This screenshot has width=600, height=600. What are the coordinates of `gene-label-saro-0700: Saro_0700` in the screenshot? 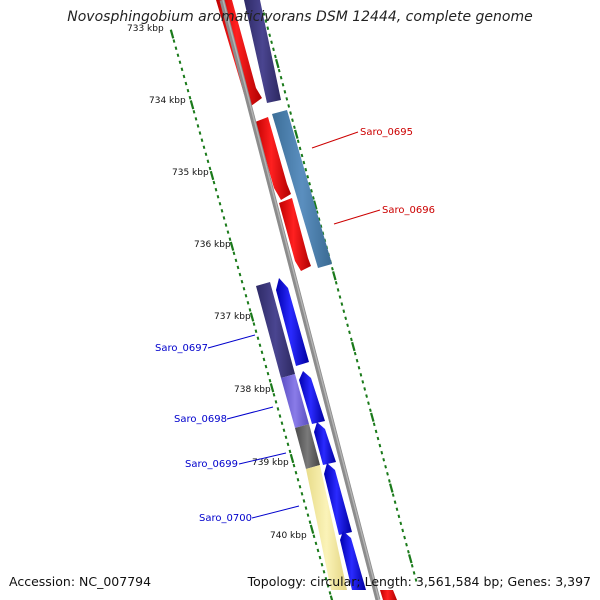 It's located at (225, 518).